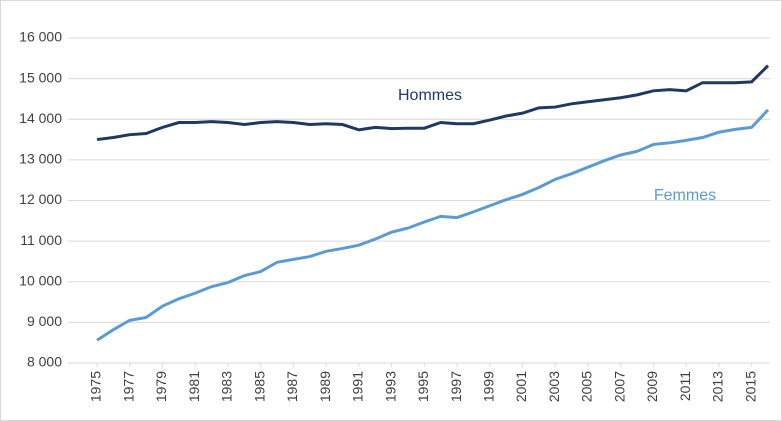 This screenshot has width=782, height=421. Describe the element at coordinates (718, 386) in the screenshot. I see `x-tick-label: 2013` at that location.